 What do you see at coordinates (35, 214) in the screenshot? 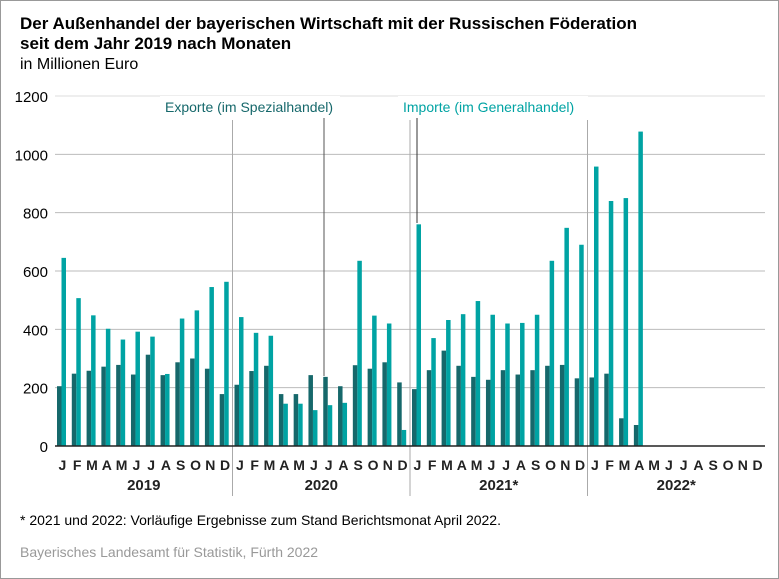
I see `y-tick-label: 800` at bounding box center [35, 214].